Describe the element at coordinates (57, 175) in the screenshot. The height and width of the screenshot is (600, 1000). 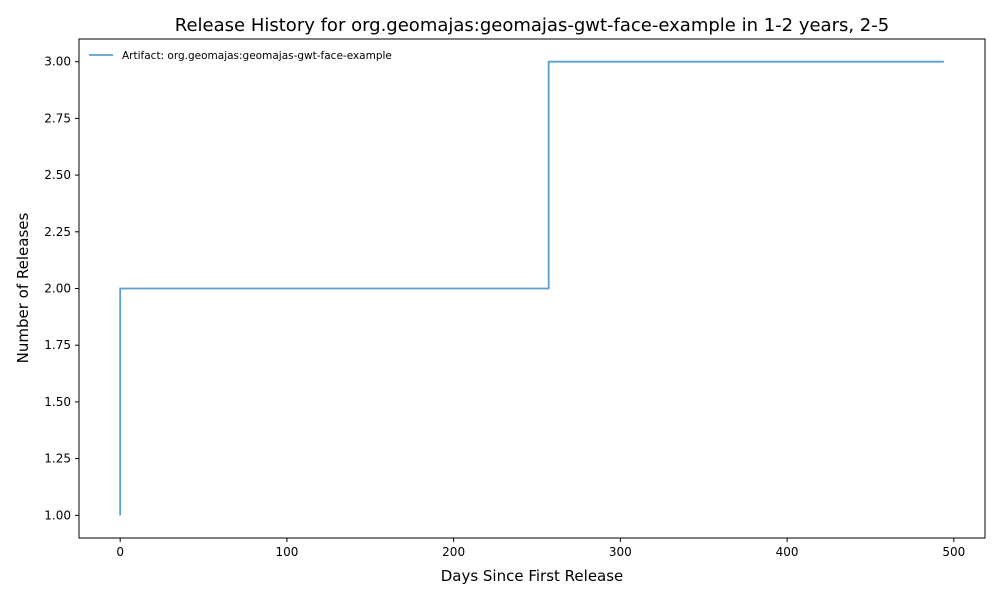
I see `y-tick-label: 2.50` at that location.